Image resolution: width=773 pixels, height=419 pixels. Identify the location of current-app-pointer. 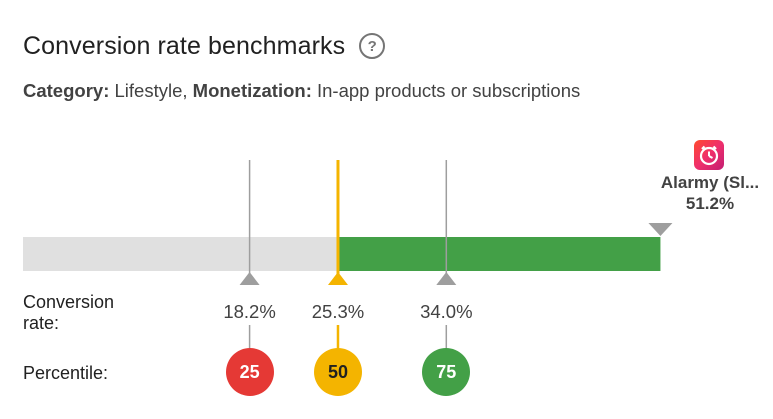
(660, 229).